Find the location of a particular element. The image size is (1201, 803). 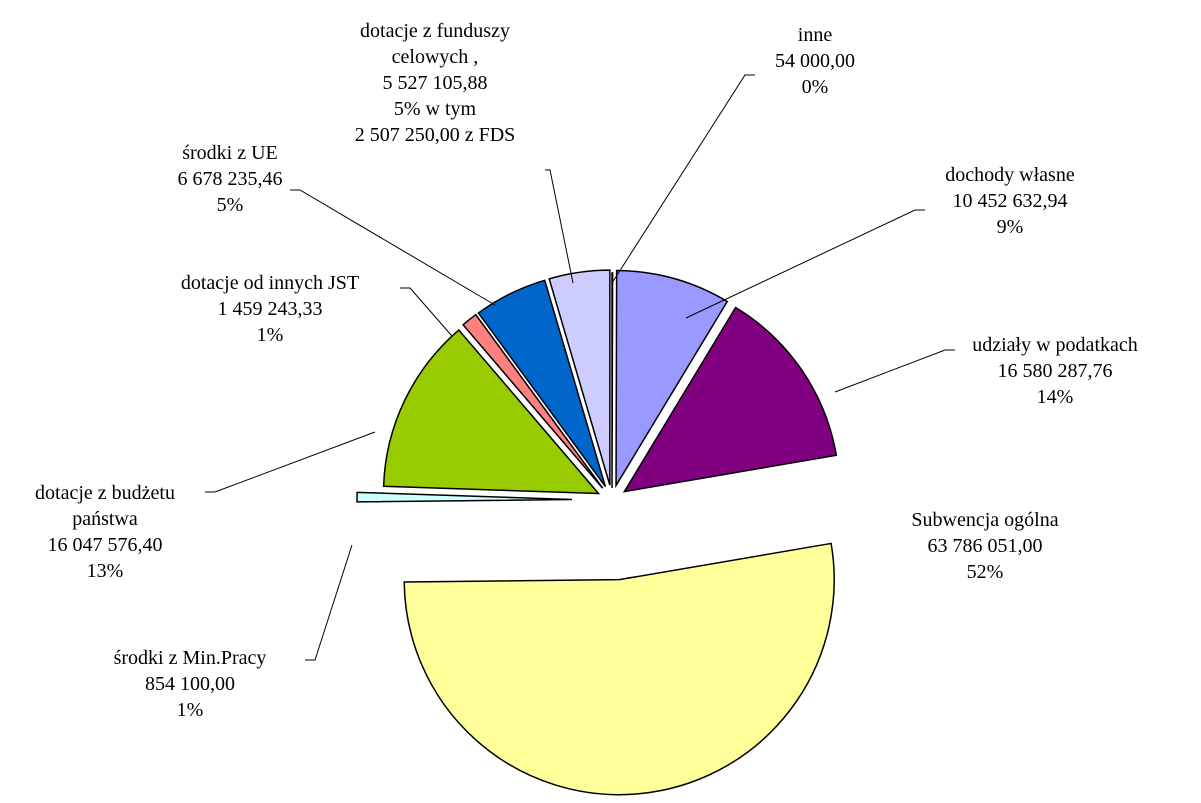

value-label: 854 100,00 is located at coordinates (190, 684).